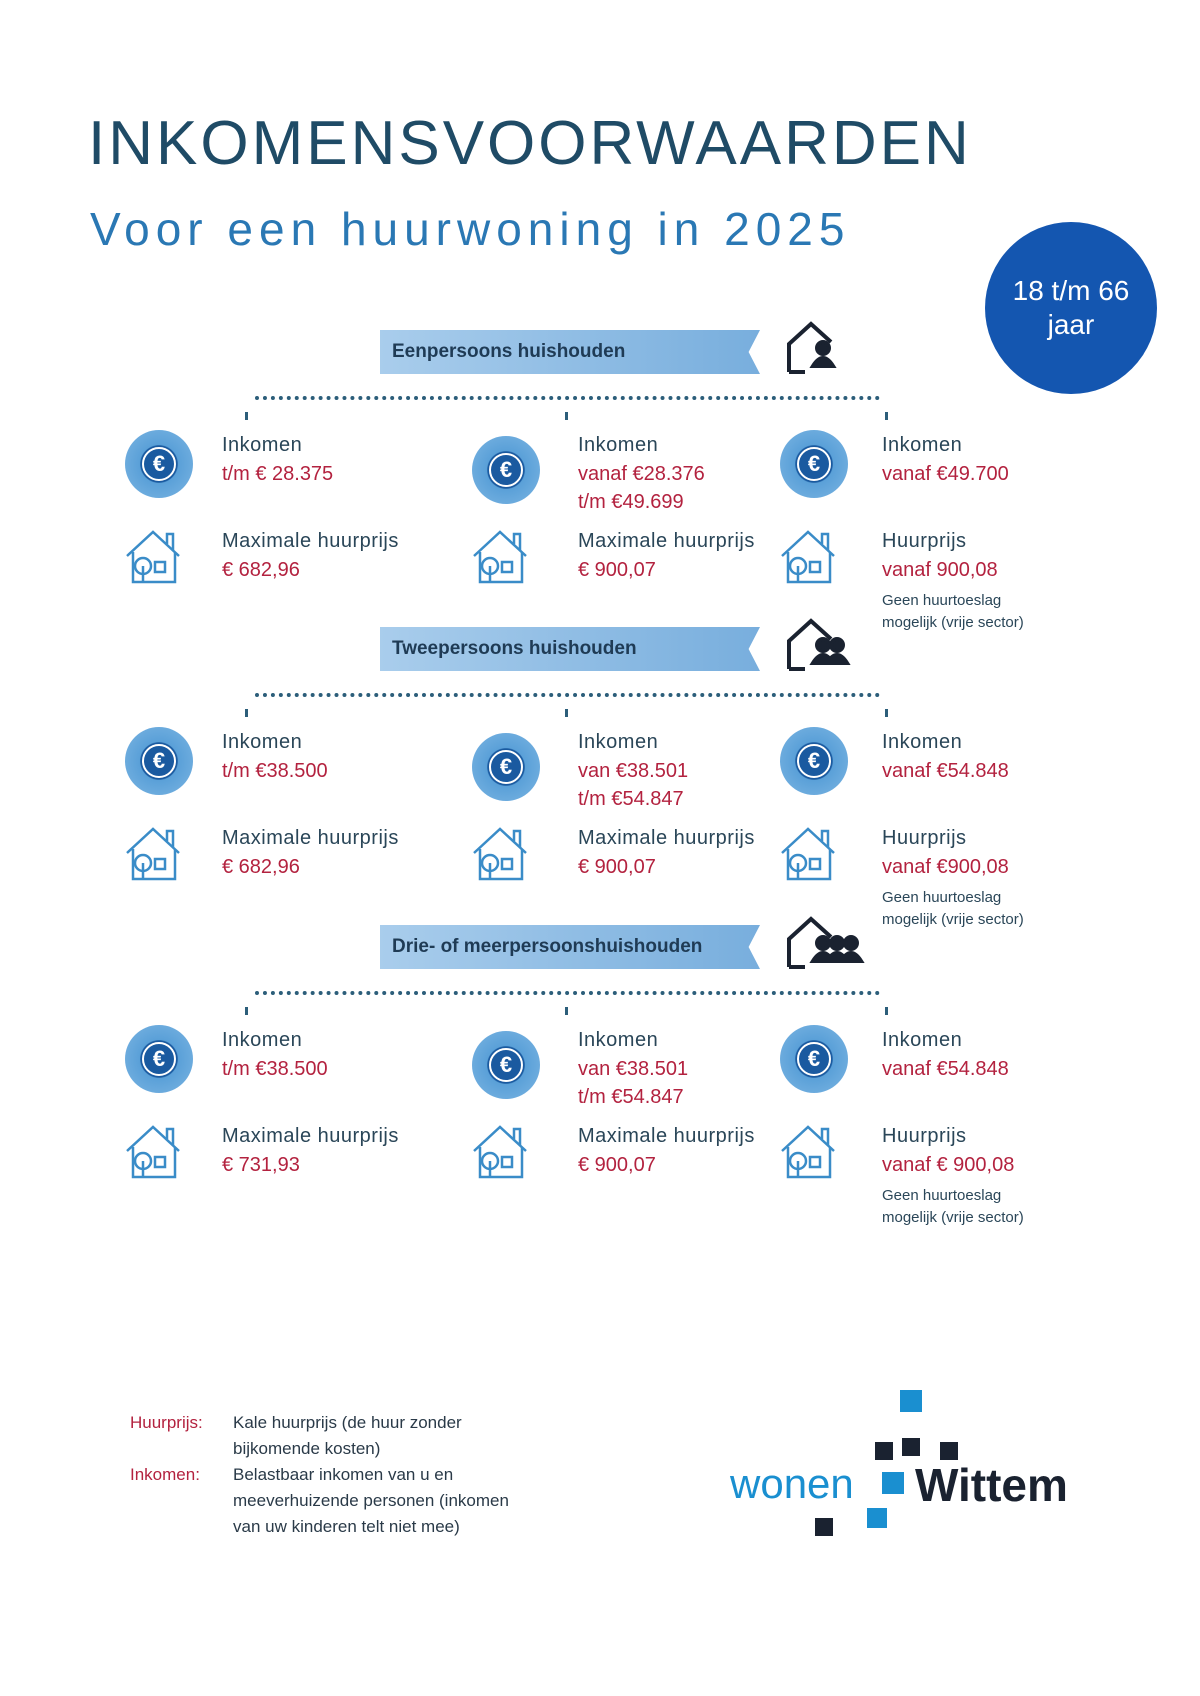 This screenshot has height=1696, width=1200. What do you see at coordinates (166, 1422) in the screenshot?
I see `legend-key: Huurprijs:` at bounding box center [166, 1422].